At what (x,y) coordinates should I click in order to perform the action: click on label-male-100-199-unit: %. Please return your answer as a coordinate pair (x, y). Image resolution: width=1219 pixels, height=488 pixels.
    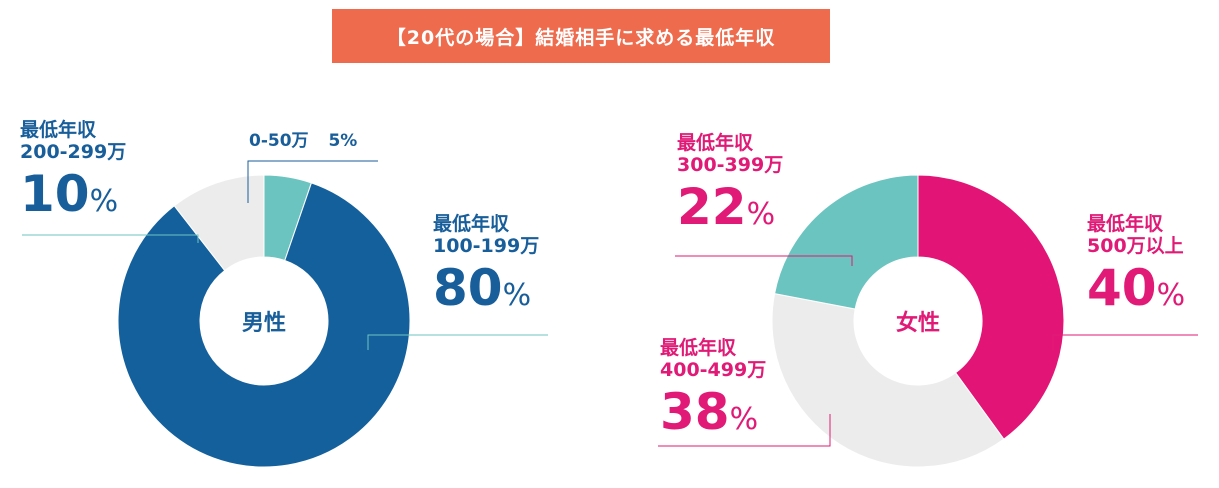
    Looking at the image, I should click on (517, 295).